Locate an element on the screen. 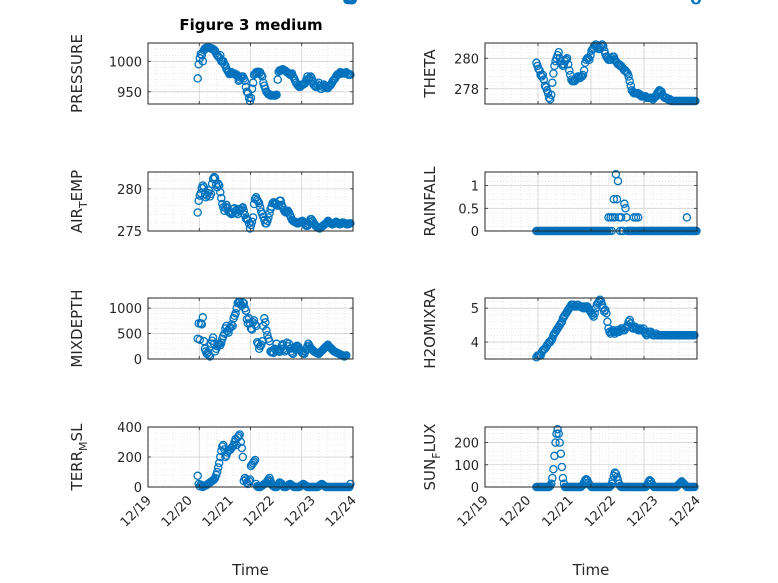 The width and height of the screenshot is (778, 583). subplot-4: 0 0.5 1 RAINFALL is located at coordinates (561, 203).